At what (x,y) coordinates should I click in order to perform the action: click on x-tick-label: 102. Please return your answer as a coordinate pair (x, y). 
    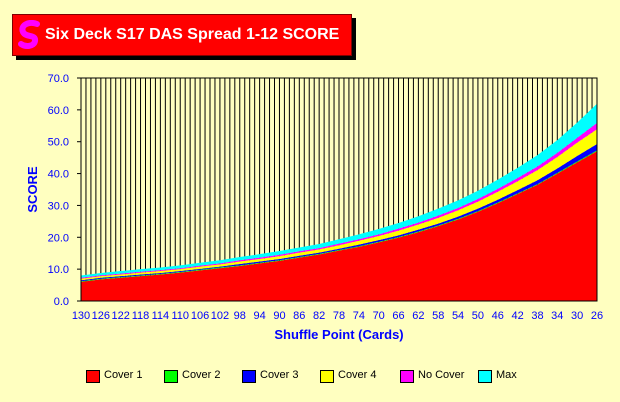
    Looking at the image, I should click on (220, 316).